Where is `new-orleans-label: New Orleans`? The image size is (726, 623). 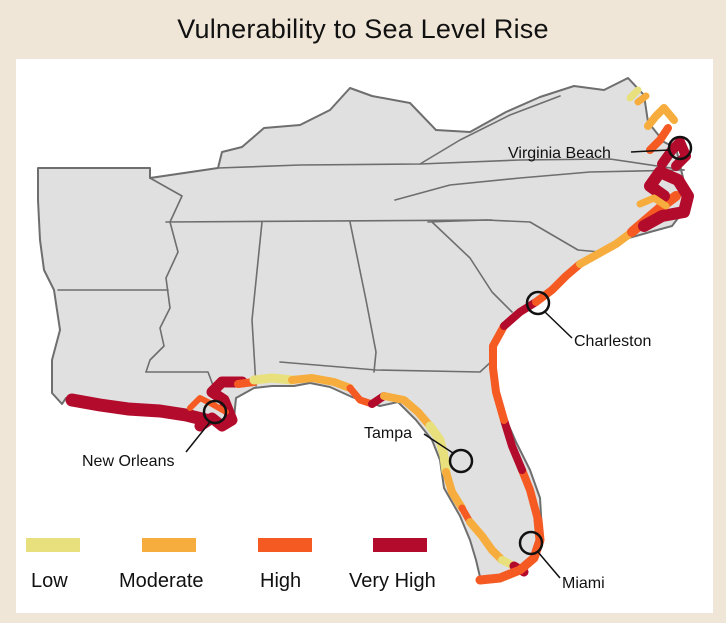 new-orleans-label: New Orleans is located at coordinates (128, 461).